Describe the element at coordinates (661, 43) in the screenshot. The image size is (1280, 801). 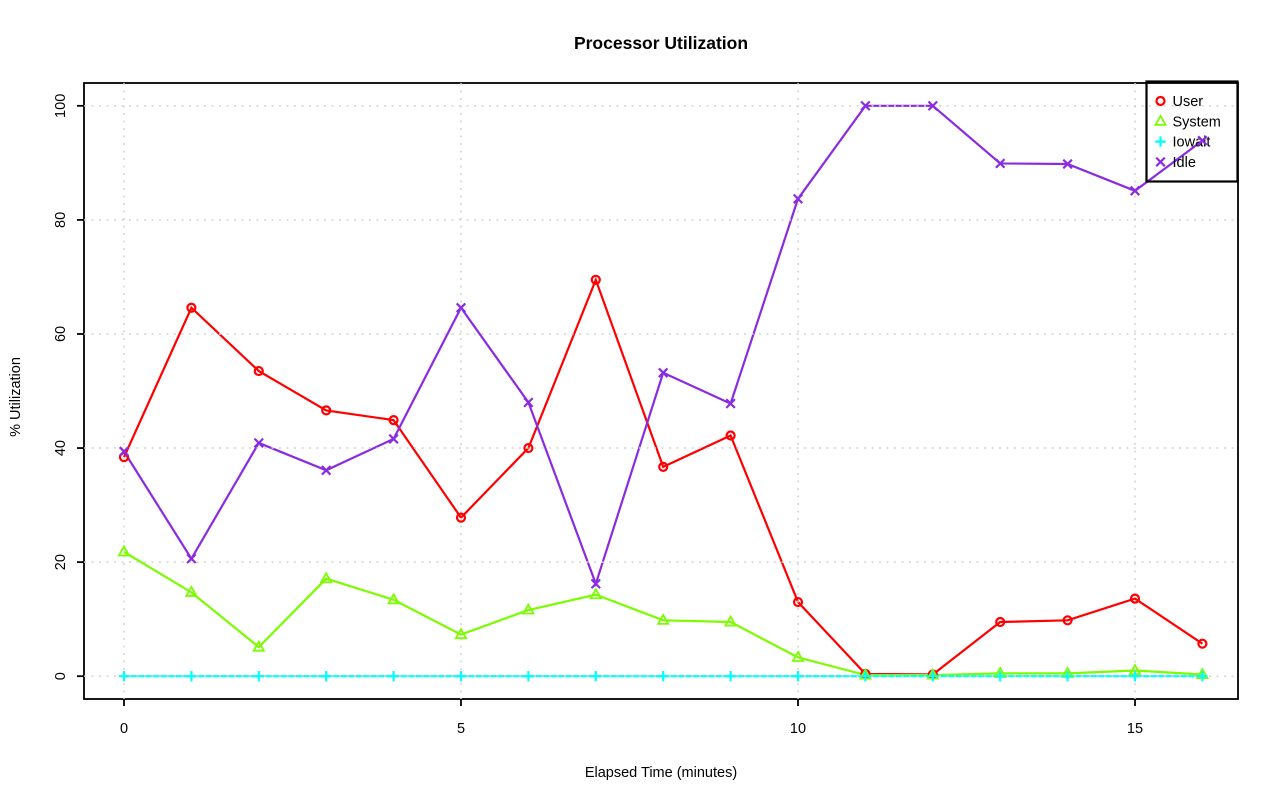
I see `chart-title: Processor Utilization` at that location.